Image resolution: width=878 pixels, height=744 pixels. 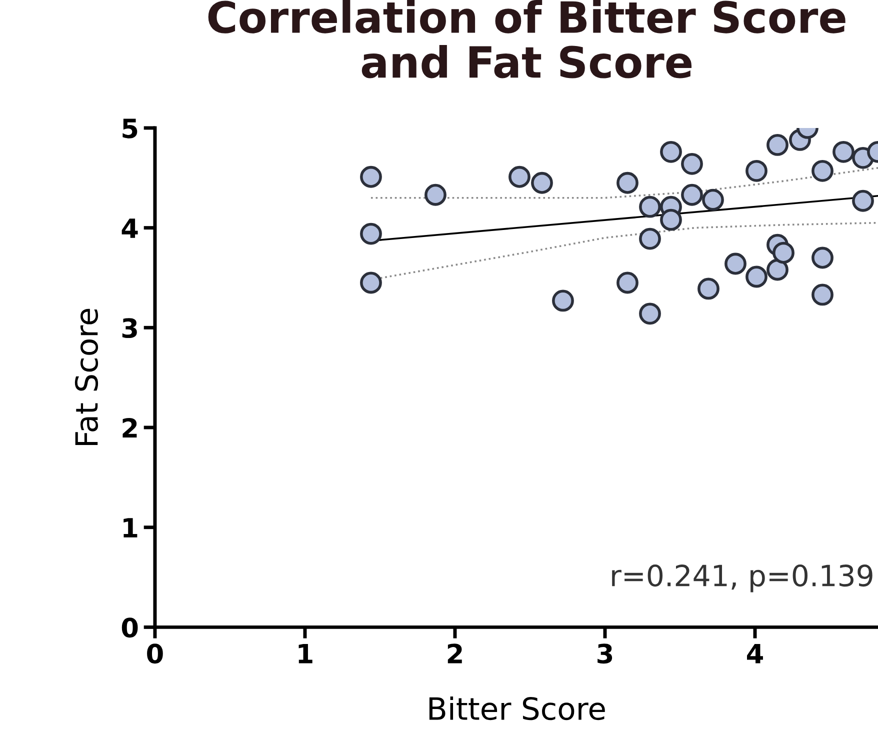 I want to click on x-tick-label: 4, so click(x=755, y=654).